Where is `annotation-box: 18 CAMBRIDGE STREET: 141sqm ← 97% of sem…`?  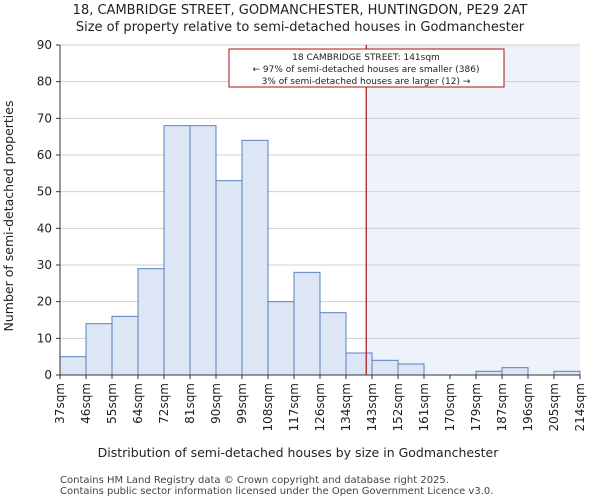
annotation-box: 18 CAMBRIDGE STREET: 141sqm ← 97% of sem… is located at coordinates (366, 68).